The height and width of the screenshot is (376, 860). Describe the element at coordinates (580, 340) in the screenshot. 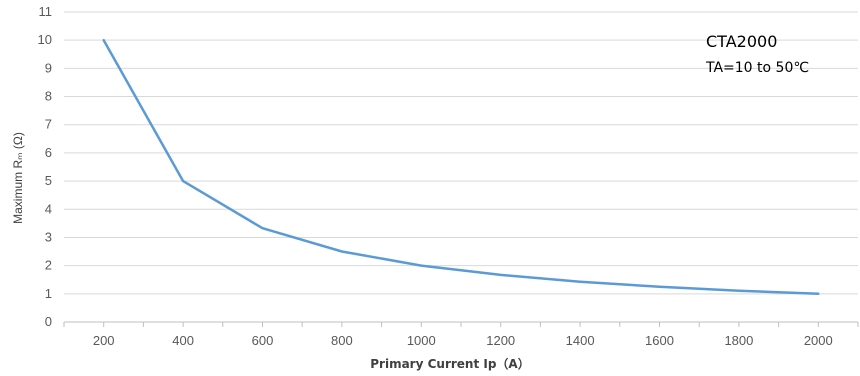

I see `x-tick-label: 1400` at that location.